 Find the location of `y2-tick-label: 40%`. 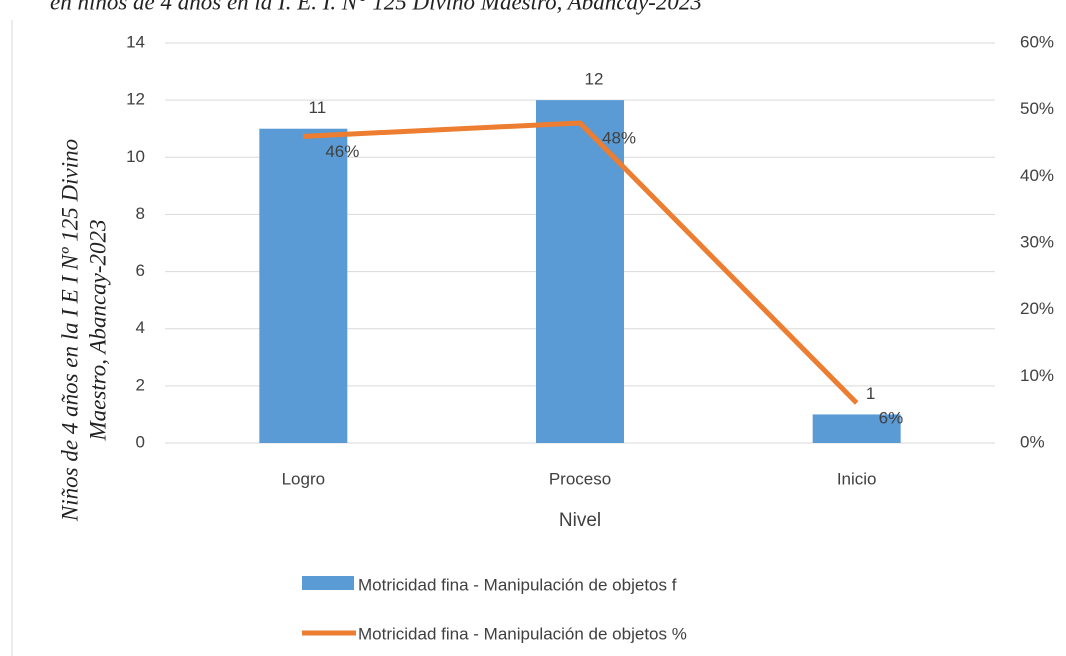

y2-tick-label: 40% is located at coordinates (1037, 175).